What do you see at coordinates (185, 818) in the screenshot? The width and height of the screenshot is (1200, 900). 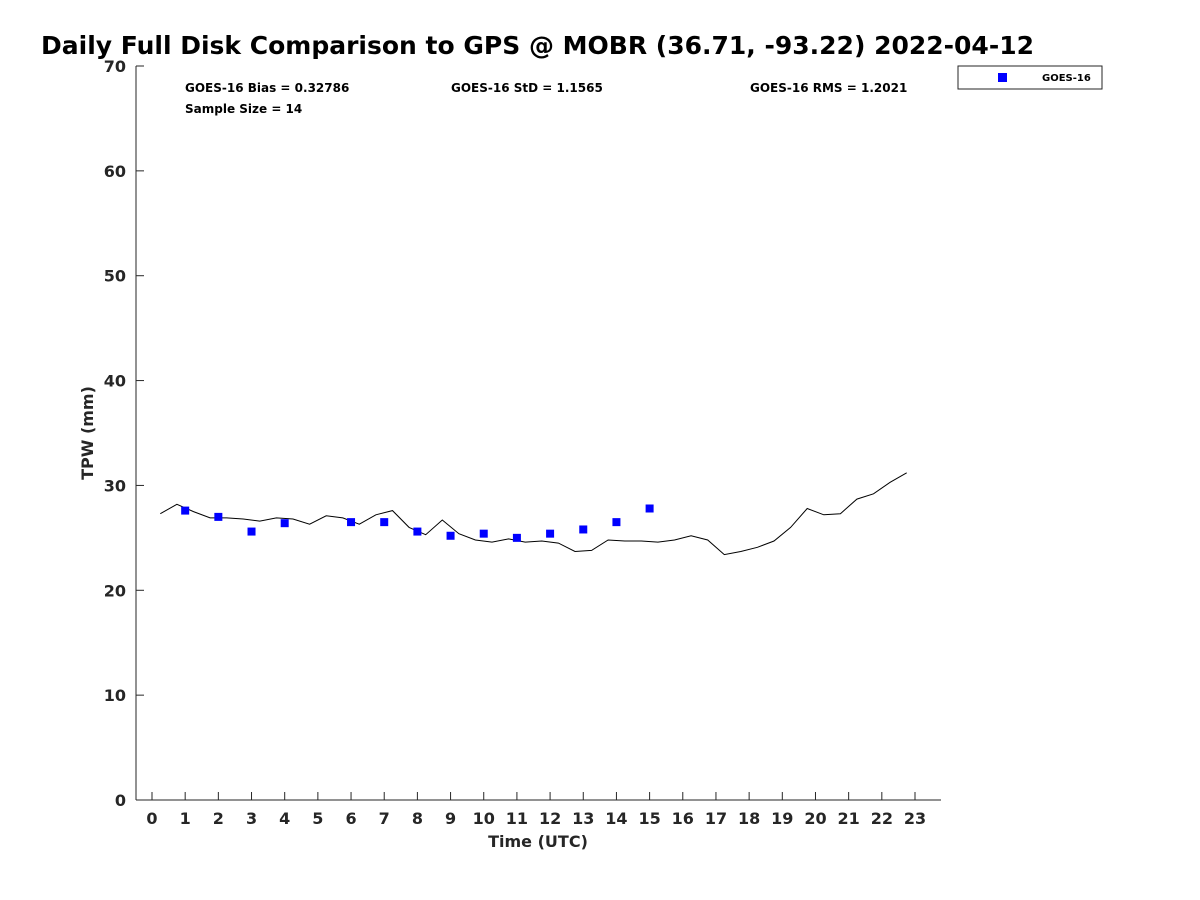 I see `x-tick-label: 1` at bounding box center [185, 818].